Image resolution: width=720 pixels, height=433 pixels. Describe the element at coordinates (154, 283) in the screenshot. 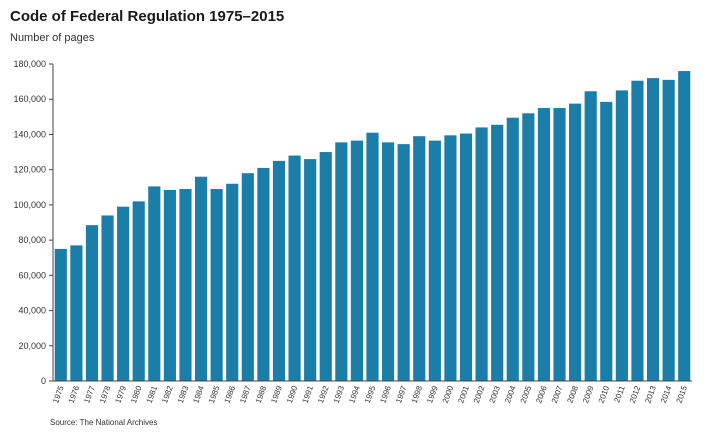

I see `bar-1981` at that location.